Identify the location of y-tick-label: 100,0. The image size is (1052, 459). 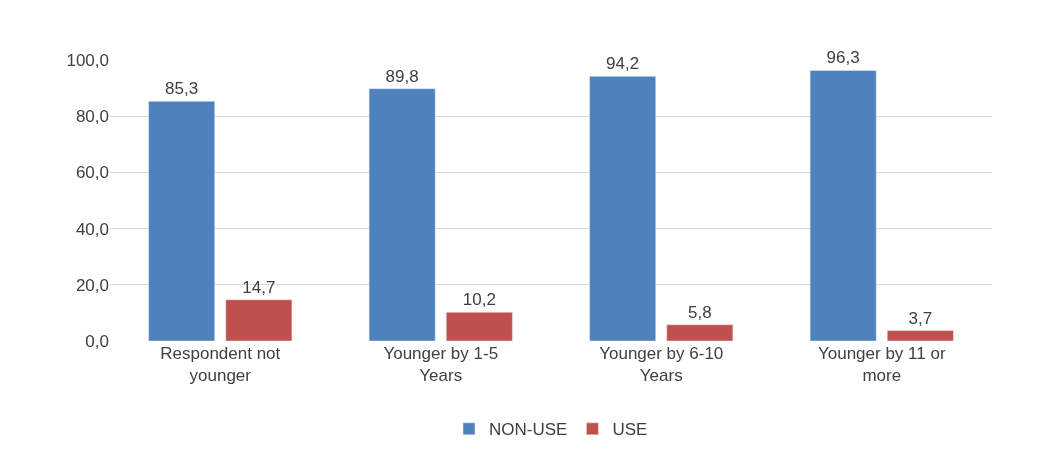
(87, 60).